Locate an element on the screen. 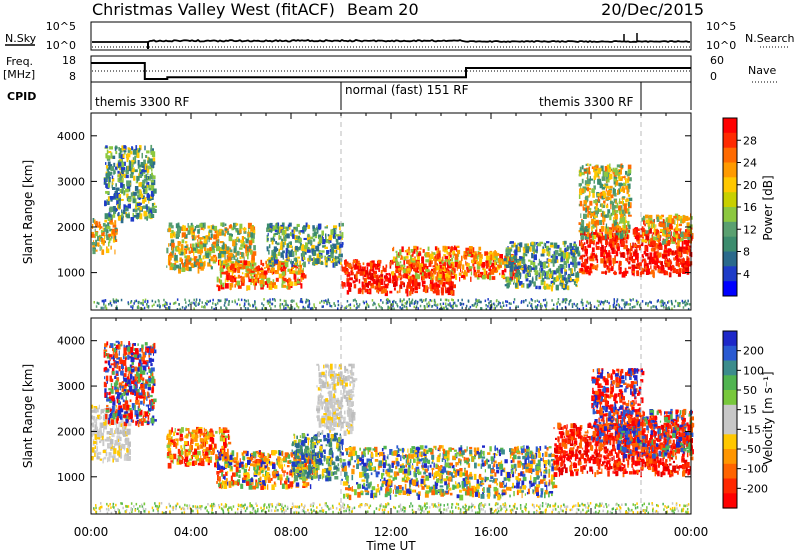 The width and height of the screenshot is (800, 554). nsky-right-tick-top: 10^5 is located at coordinates (721, 26).